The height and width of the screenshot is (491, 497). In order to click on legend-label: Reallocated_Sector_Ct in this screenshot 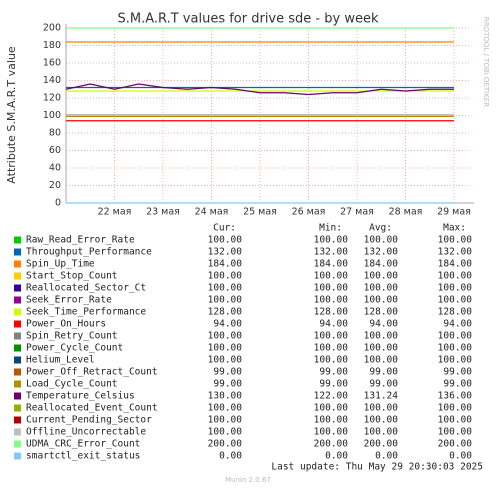, I will do `click(86, 288)`.